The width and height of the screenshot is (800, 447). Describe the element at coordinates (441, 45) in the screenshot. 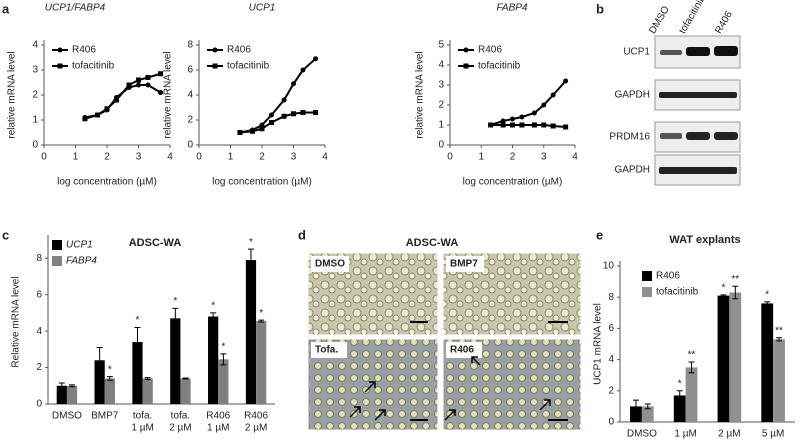

I see `y-tick-label: 5` at that location.